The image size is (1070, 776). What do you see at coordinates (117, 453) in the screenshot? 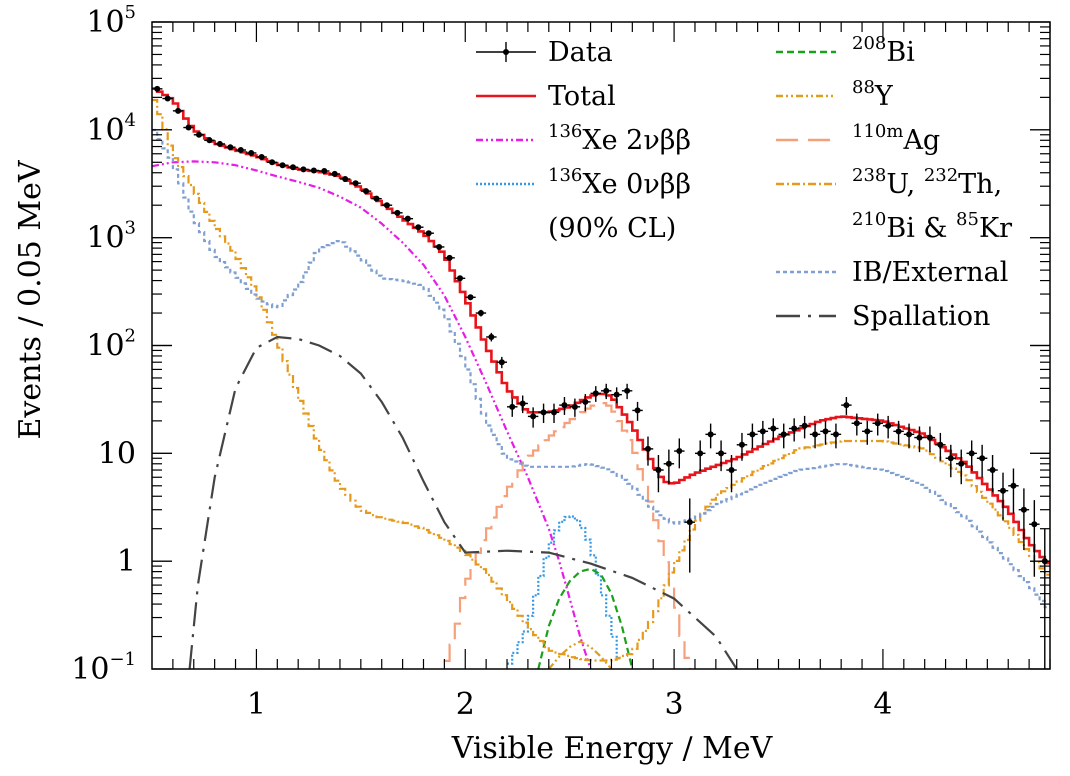
I see `y-tick-label: 10` at bounding box center [117, 453].